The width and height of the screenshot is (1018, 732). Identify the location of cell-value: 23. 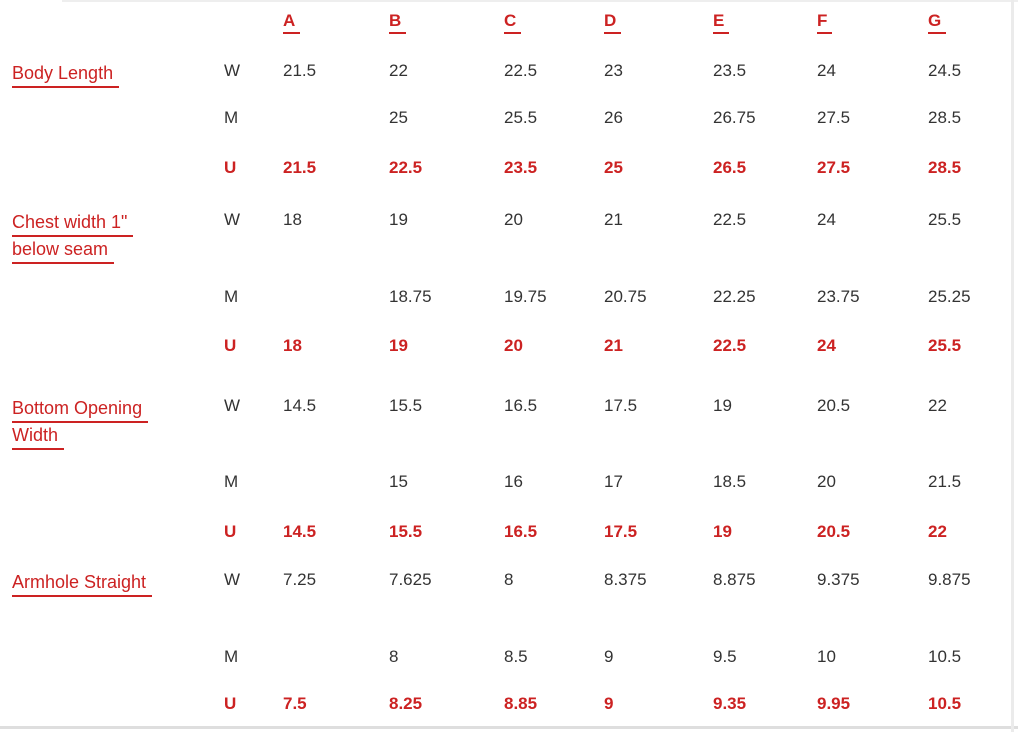
(613, 70).